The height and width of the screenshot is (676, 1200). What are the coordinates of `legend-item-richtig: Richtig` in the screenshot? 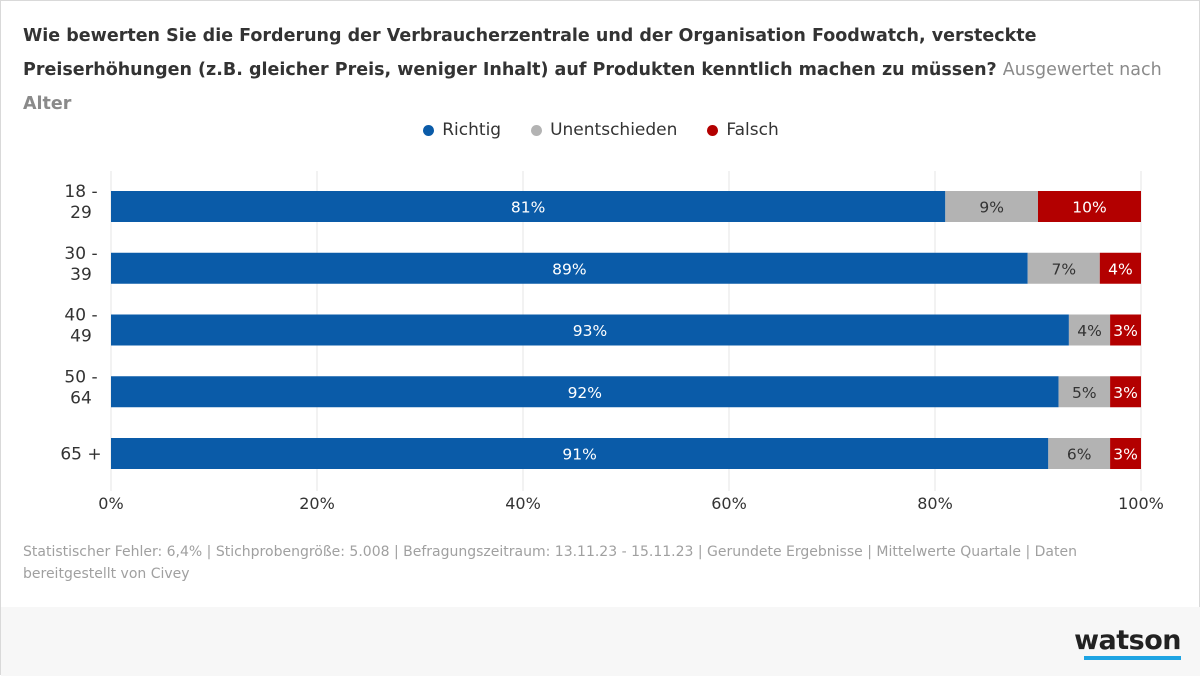 It's located at (462, 130).